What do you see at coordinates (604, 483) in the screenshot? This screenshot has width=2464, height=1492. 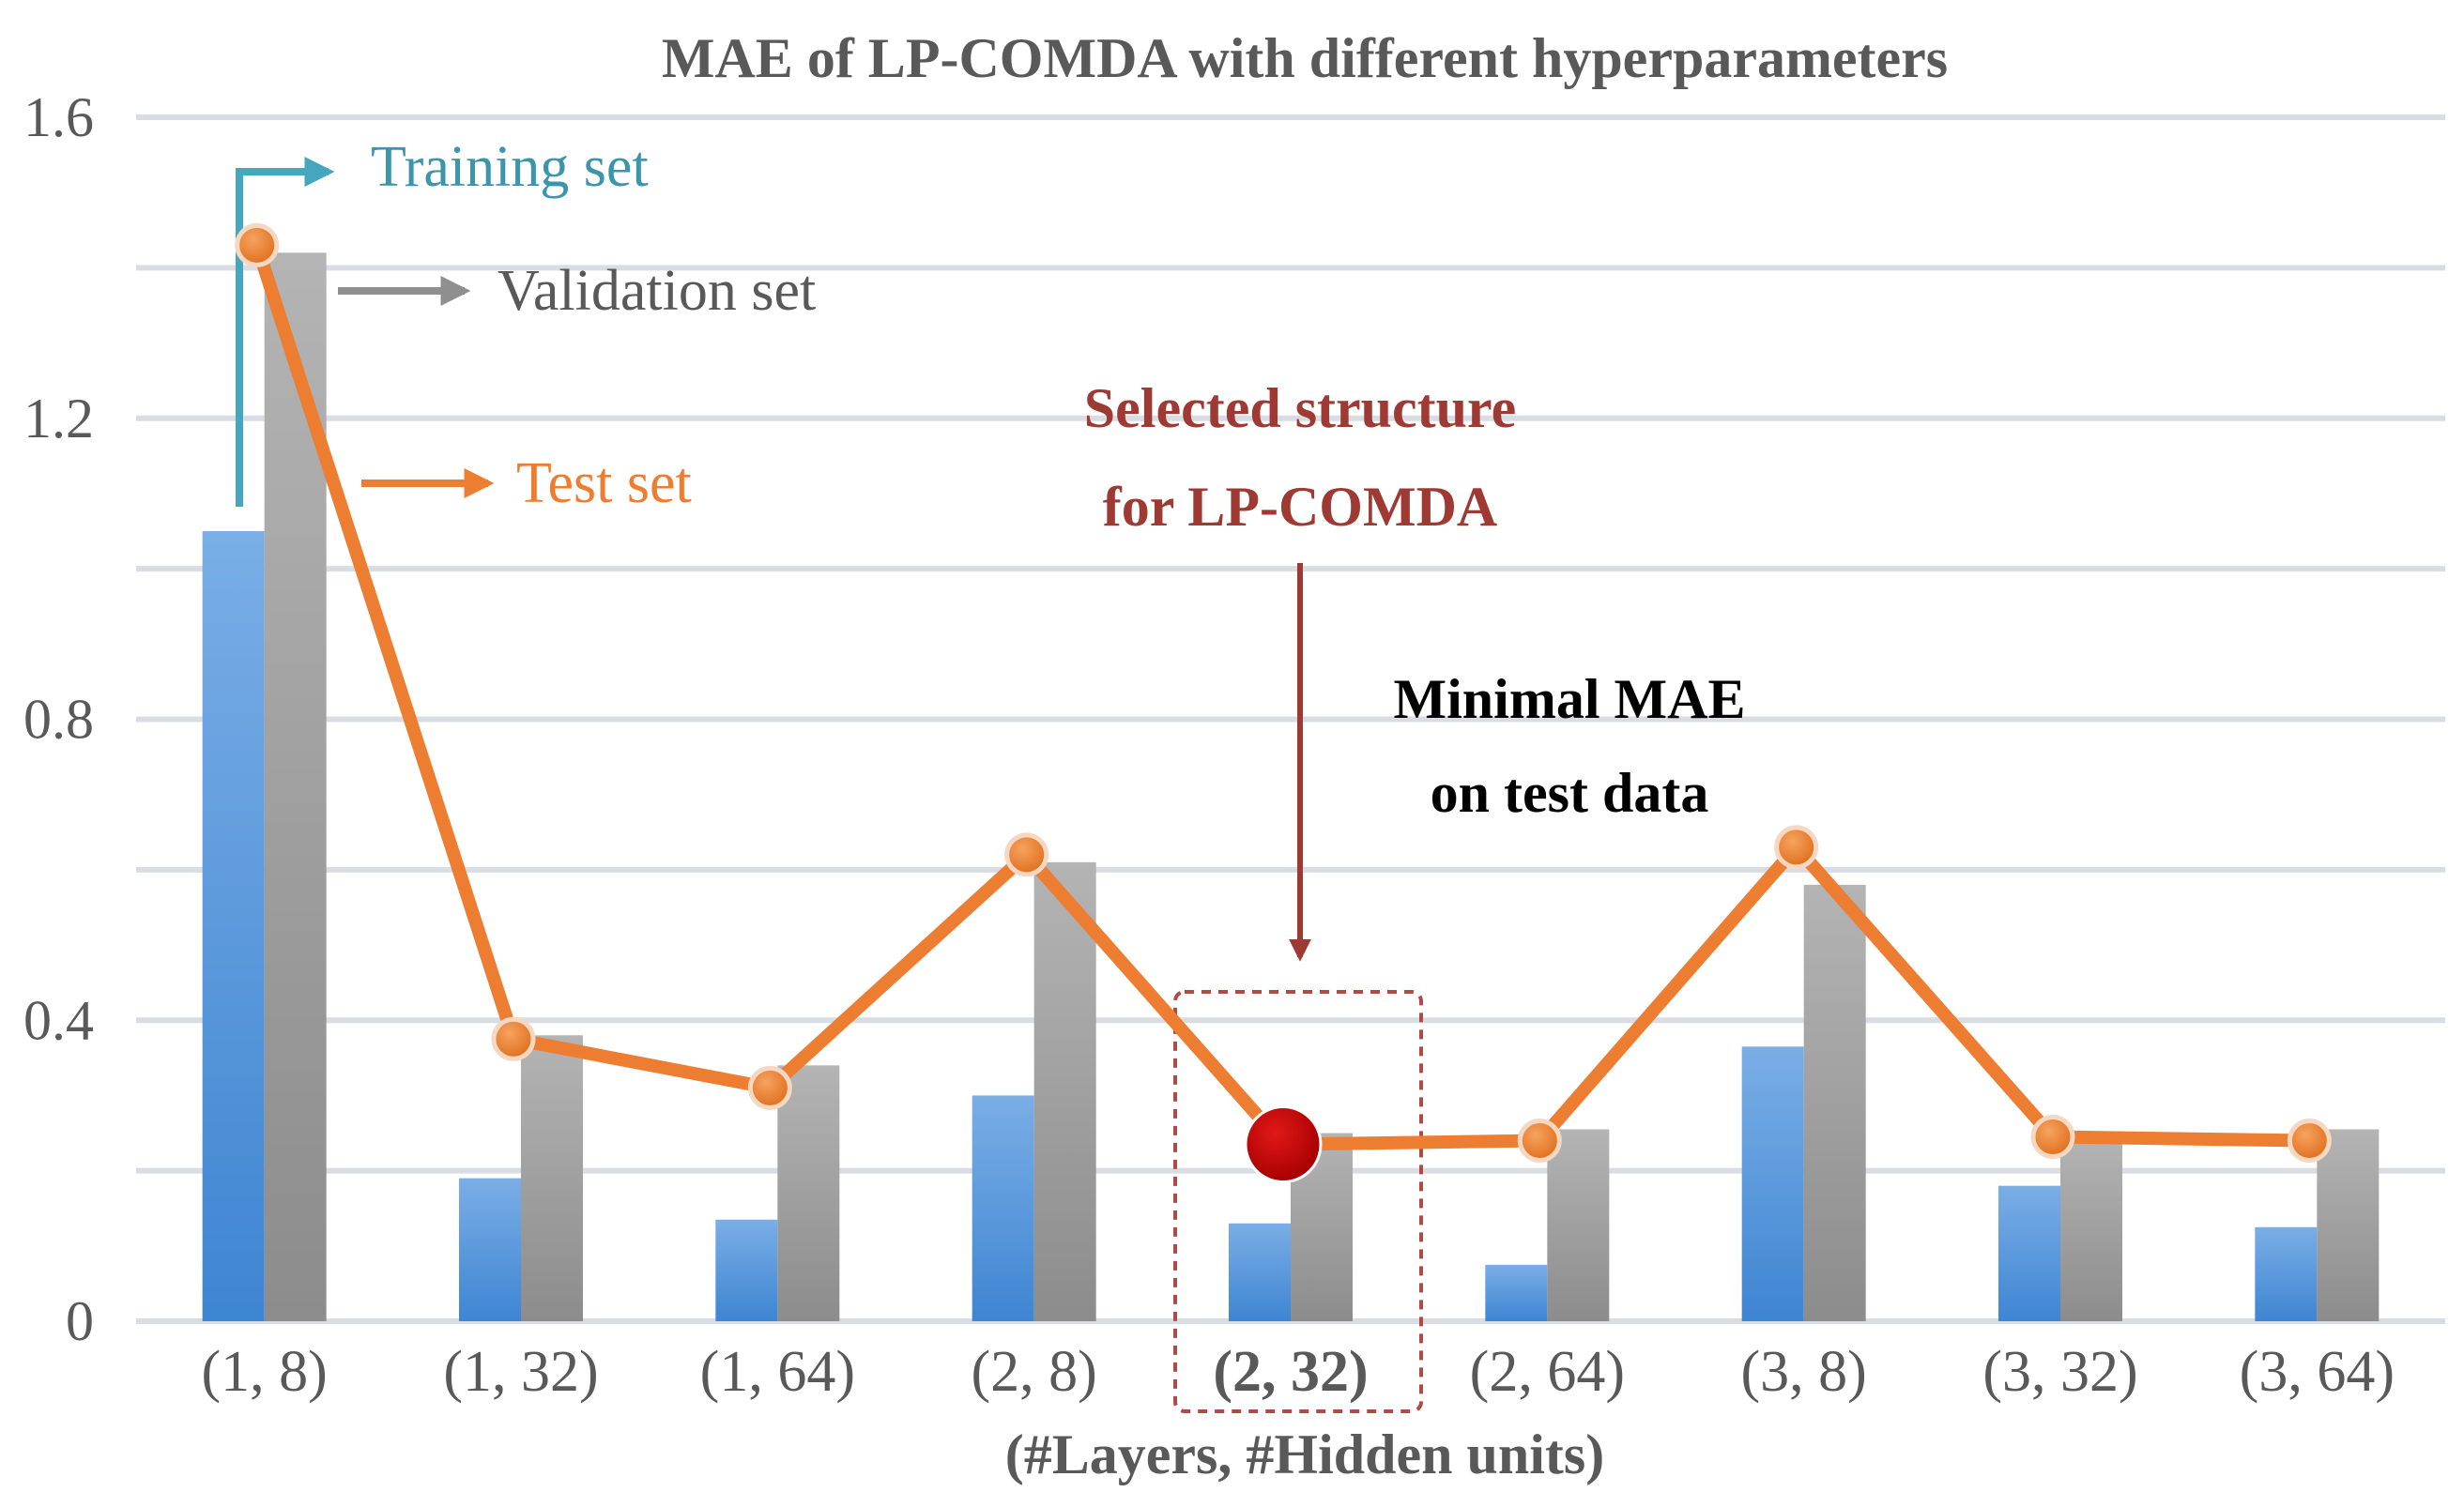 I see `legend-test: Test set` at bounding box center [604, 483].